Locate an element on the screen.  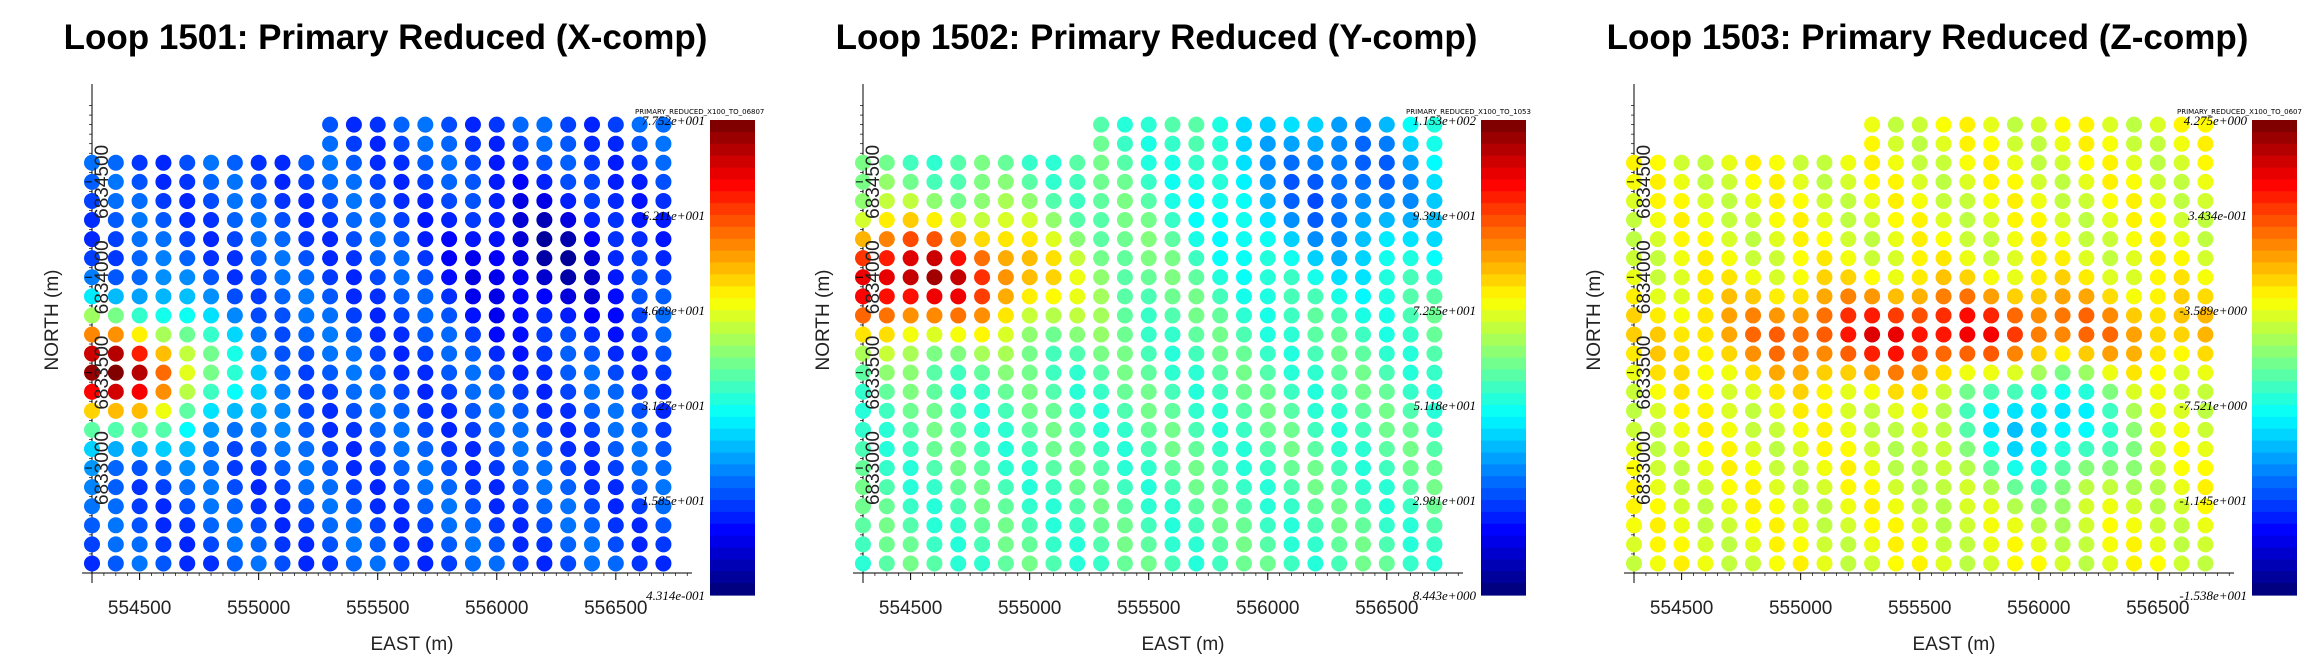
x-tick-label: 554500 is located at coordinates (910, 608).